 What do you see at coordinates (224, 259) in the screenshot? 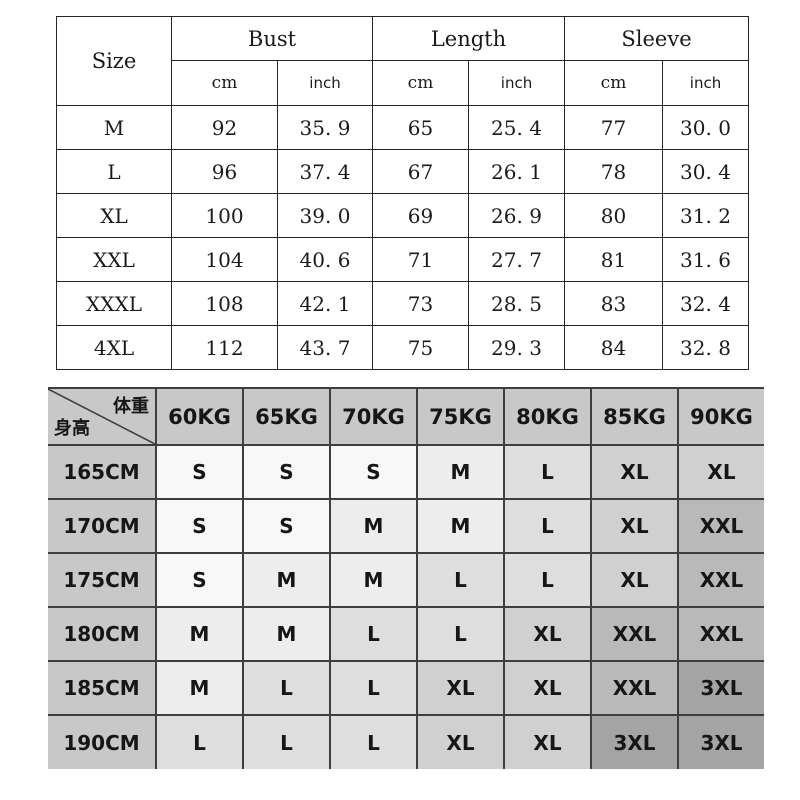
I see `table-cell: 104` at bounding box center [224, 259].